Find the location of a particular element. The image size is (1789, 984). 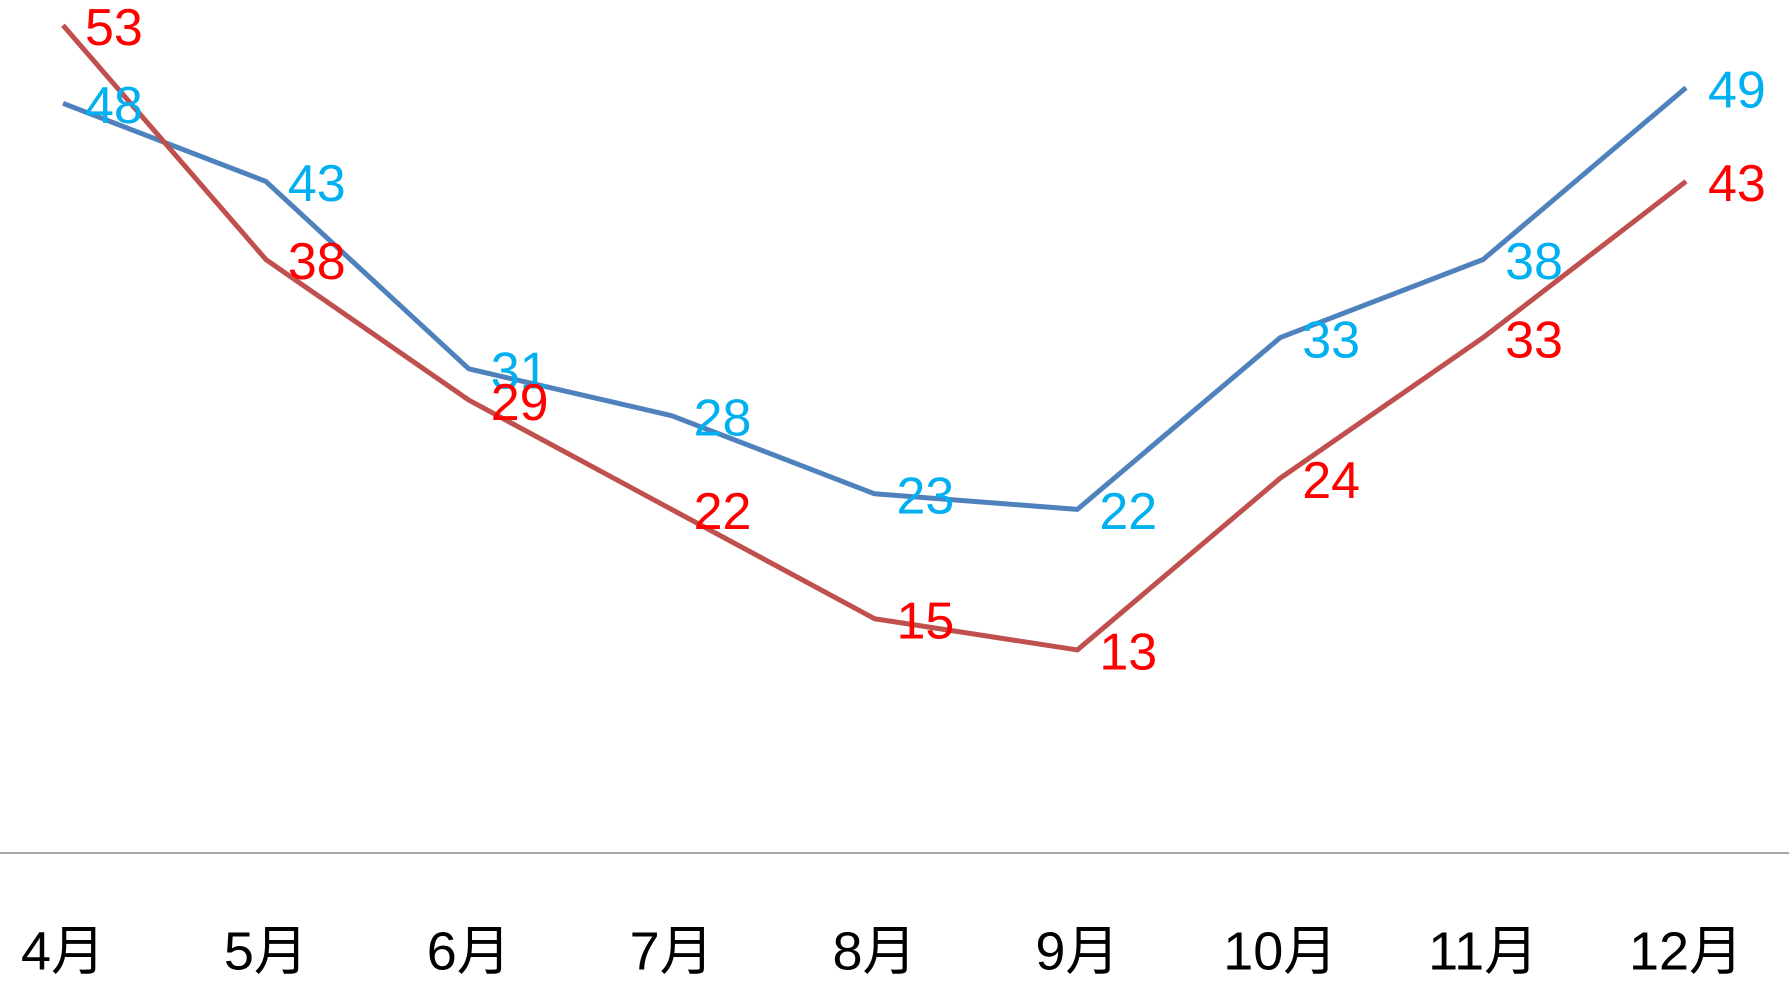

data-label: 15 is located at coordinates (926, 621).